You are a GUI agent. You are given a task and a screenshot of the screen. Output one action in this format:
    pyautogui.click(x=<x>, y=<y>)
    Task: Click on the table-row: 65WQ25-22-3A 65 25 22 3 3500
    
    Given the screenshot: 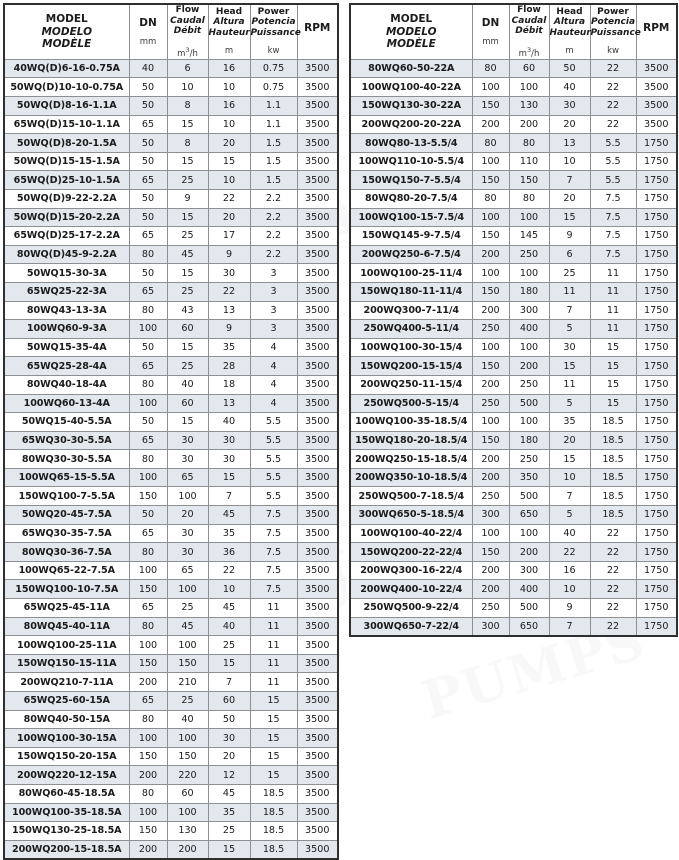 What is the action you would take?
    pyautogui.click(x=171, y=291)
    